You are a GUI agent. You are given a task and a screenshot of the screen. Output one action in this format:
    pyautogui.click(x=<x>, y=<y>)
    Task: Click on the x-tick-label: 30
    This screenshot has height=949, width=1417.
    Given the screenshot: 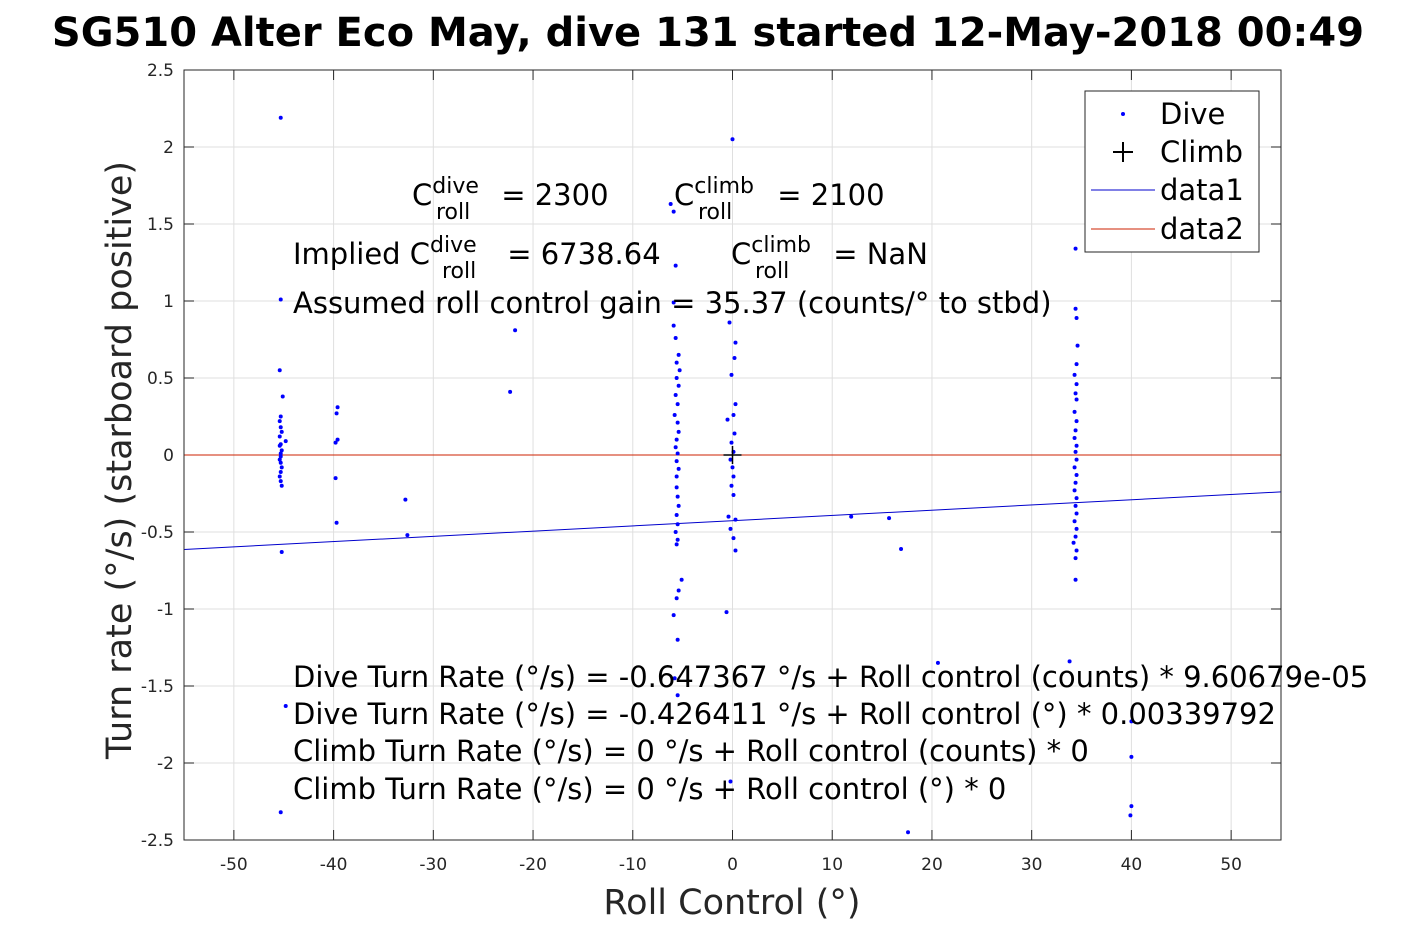 What is the action you would take?
    pyautogui.click(x=1032, y=865)
    